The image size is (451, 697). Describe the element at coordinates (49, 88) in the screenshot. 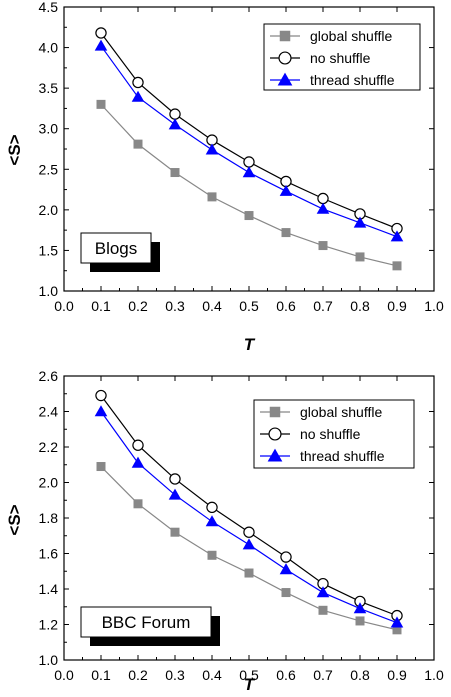

I see `y-tick-label: 3.5` at that location.